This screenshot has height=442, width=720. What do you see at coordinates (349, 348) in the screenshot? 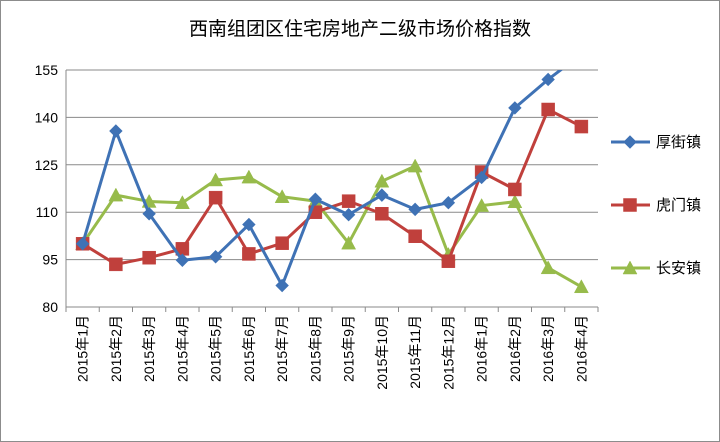
I see `x-tick-label: 2015年9月` at bounding box center [349, 348].